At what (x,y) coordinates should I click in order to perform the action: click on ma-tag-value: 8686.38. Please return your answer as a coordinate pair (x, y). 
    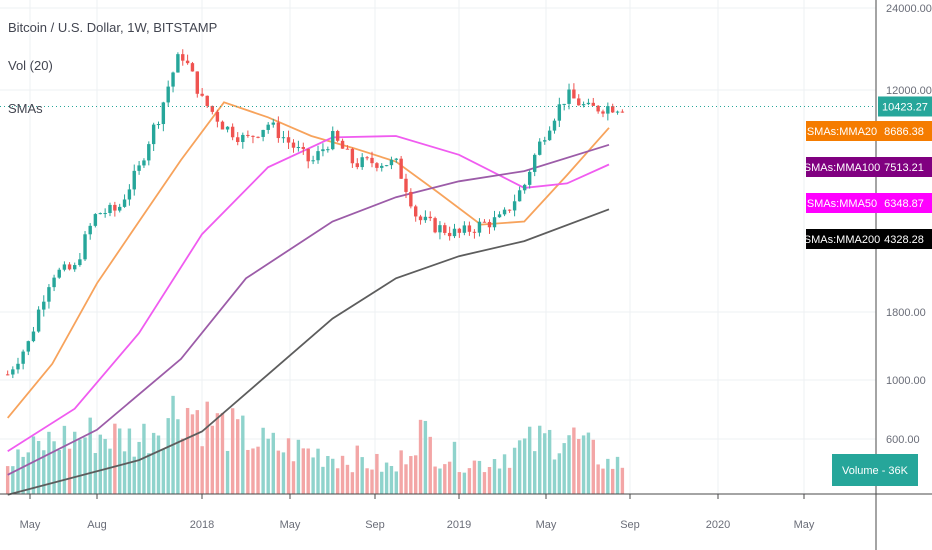
    Looking at the image, I should click on (904, 132).